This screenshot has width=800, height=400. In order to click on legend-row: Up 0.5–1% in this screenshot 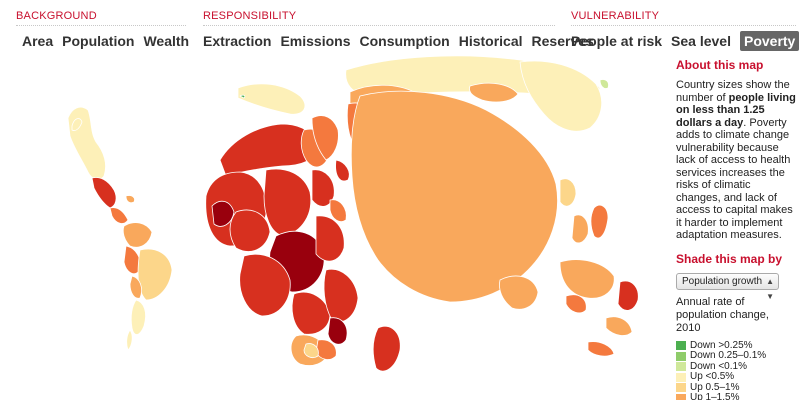, I will do `click(736, 387)`.